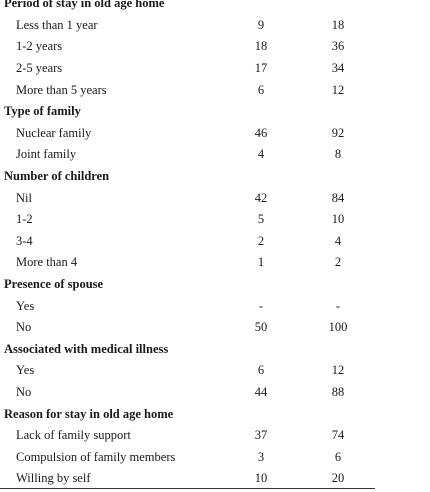 This screenshot has width=430, height=492. What do you see at coordinates (187, 436) in the screenshot?
I see `table-row: Lack of family support 37 74` at bounding box center [187, 436].